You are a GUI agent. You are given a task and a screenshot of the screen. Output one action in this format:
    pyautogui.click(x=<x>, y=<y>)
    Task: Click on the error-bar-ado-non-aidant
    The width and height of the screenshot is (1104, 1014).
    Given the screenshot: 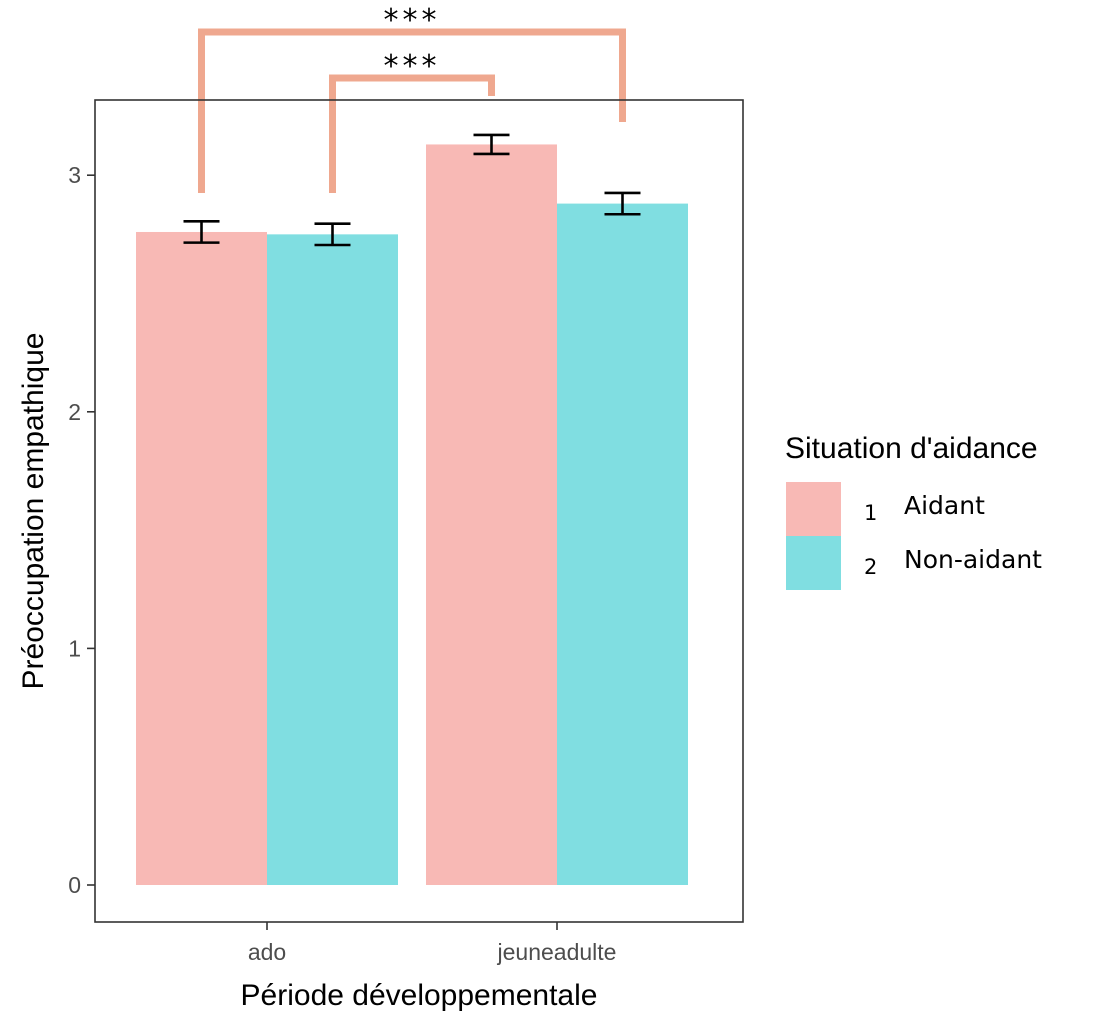 What is the action you would take?
    pyautogui.click(x=332, y=234)
    